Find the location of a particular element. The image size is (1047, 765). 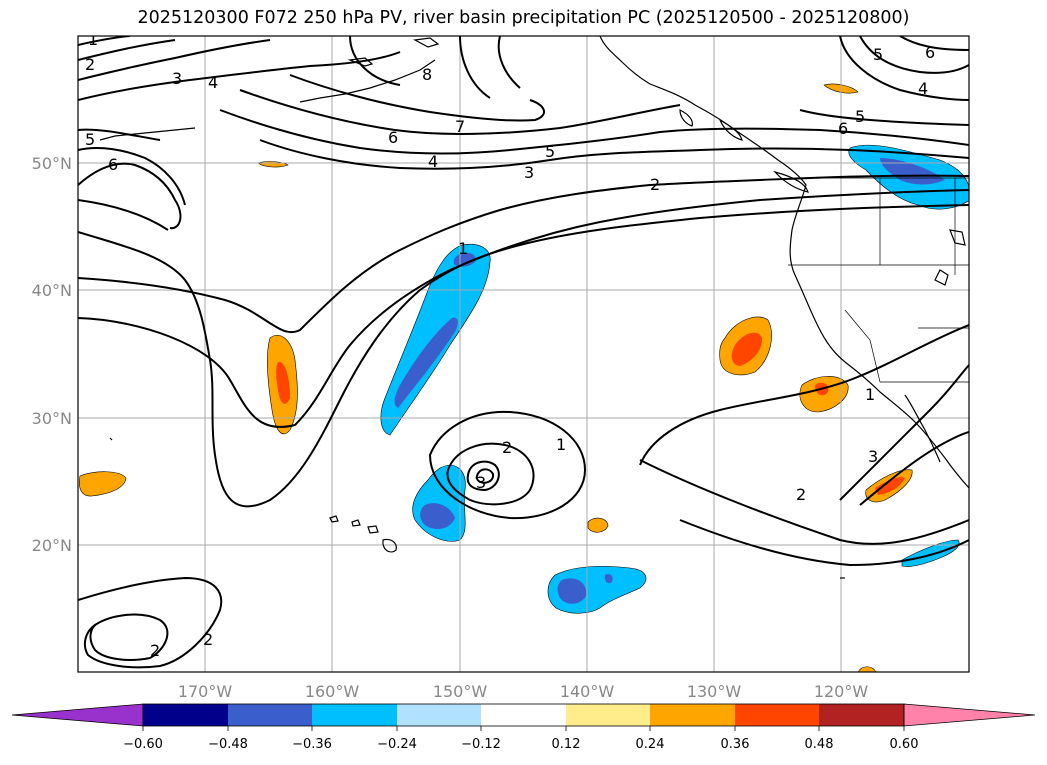

colorbar-tick-label: −0.60 is located at coordinates (143, 744).